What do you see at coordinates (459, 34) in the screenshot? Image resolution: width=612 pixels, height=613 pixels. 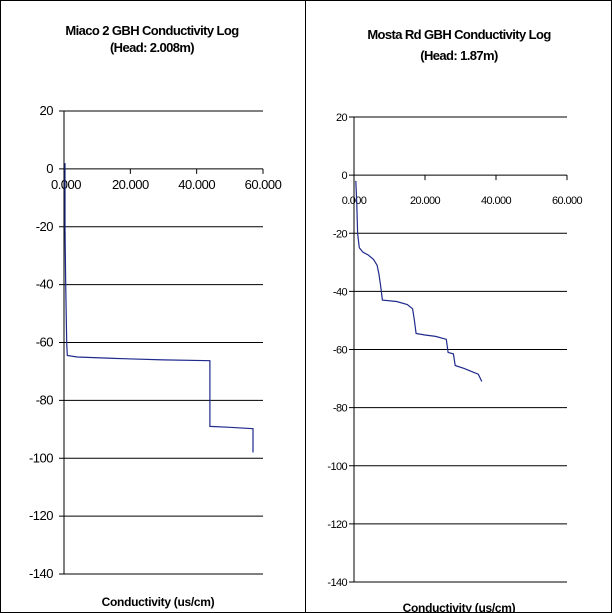 I see `chart-title: Mosta Rd GBH Conductivity Log` at bounding box center [459, 34].